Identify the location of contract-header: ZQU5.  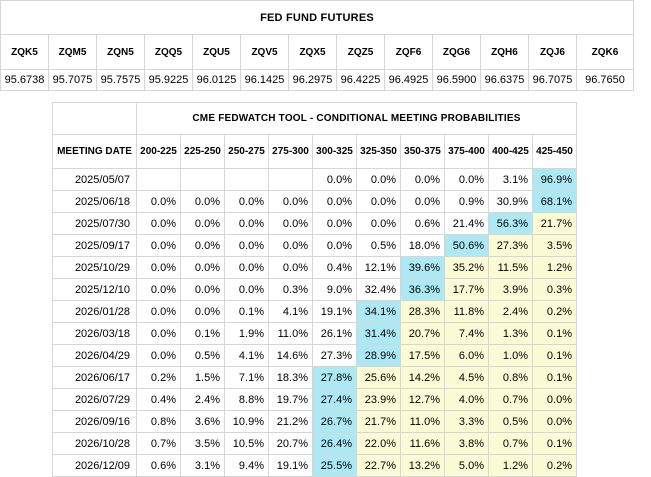
(216, 52).